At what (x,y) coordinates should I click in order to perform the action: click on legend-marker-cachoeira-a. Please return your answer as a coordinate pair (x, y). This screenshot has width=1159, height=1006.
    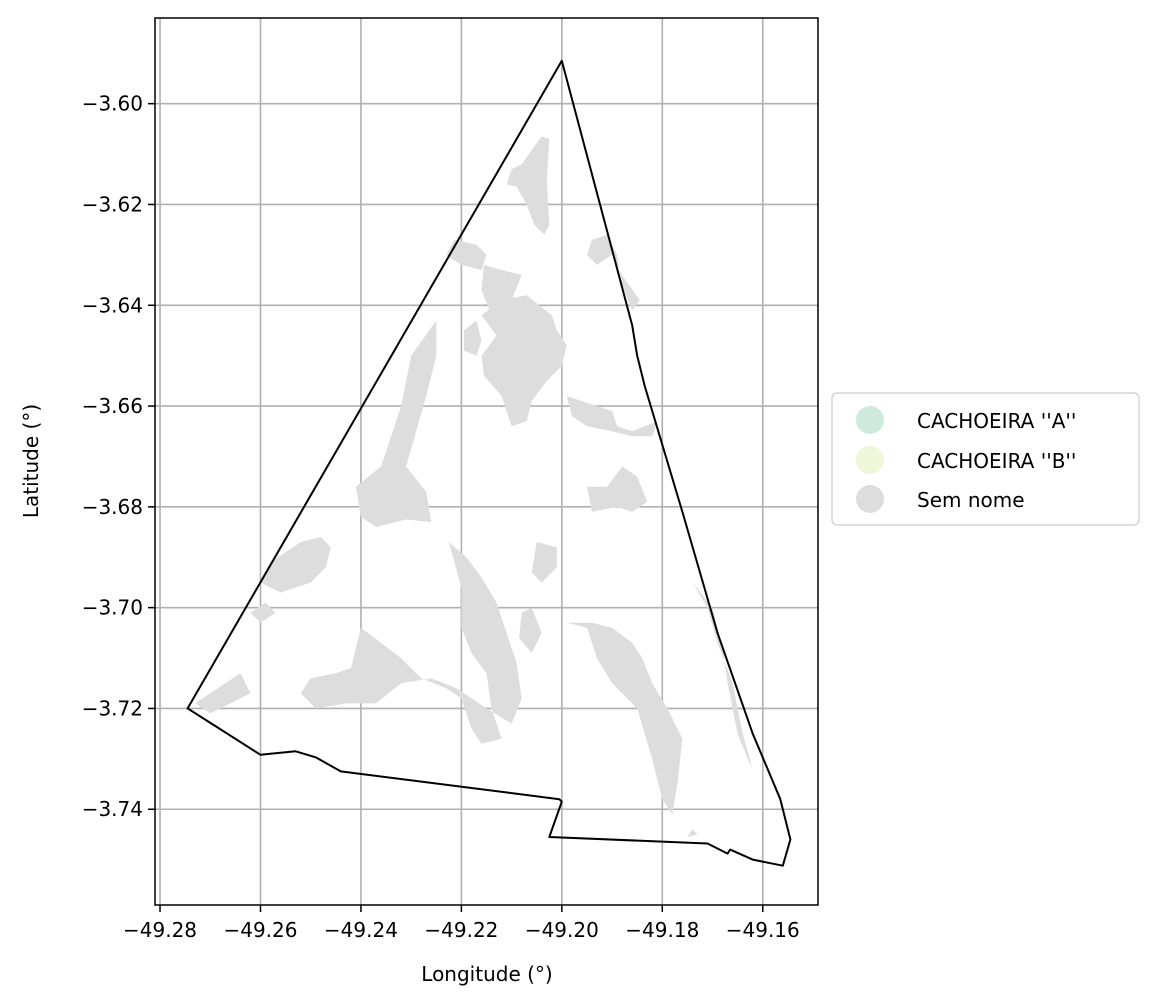
    Looking at the image, I should click on (870, 420).